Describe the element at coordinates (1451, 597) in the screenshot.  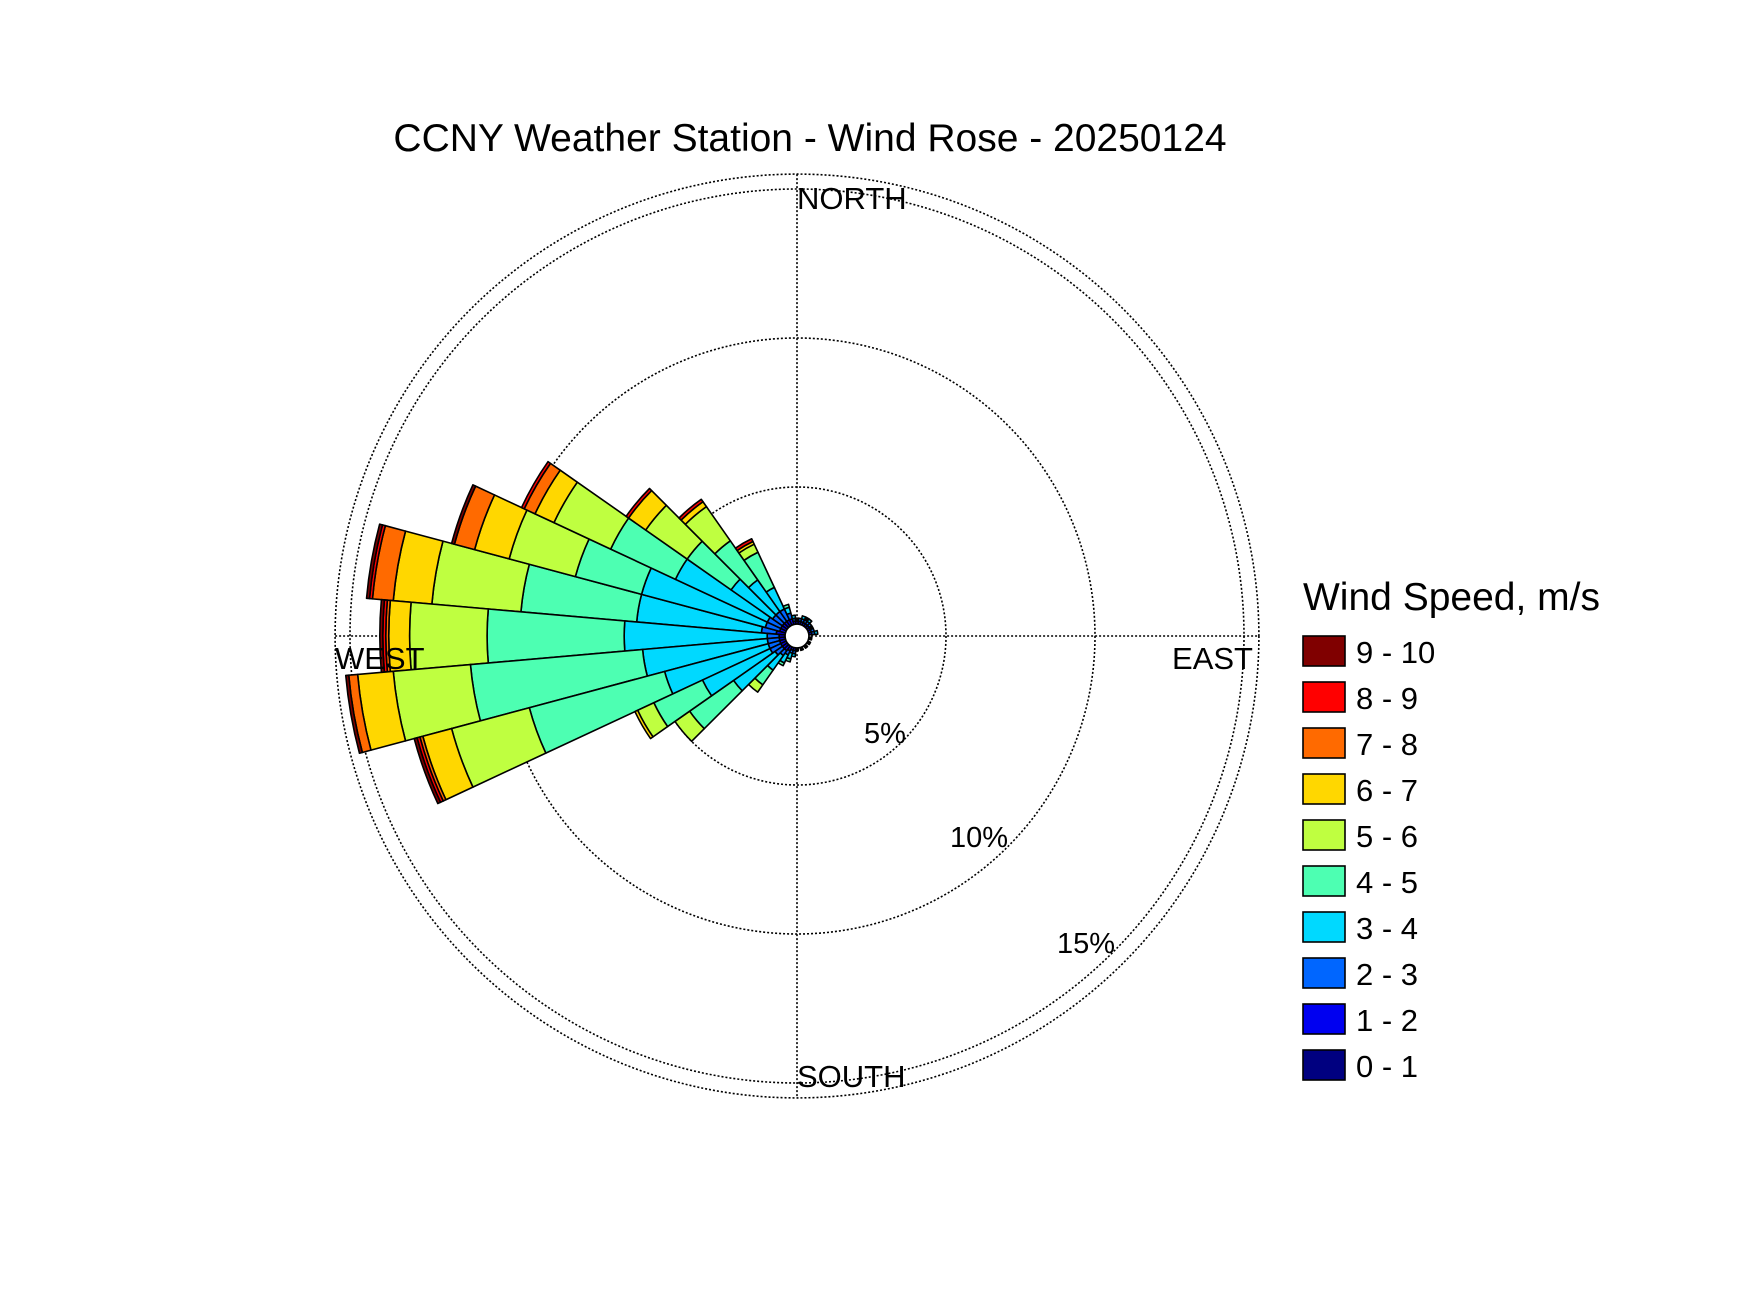
I see `legend-title: Wind Speed, m/s` at that location.